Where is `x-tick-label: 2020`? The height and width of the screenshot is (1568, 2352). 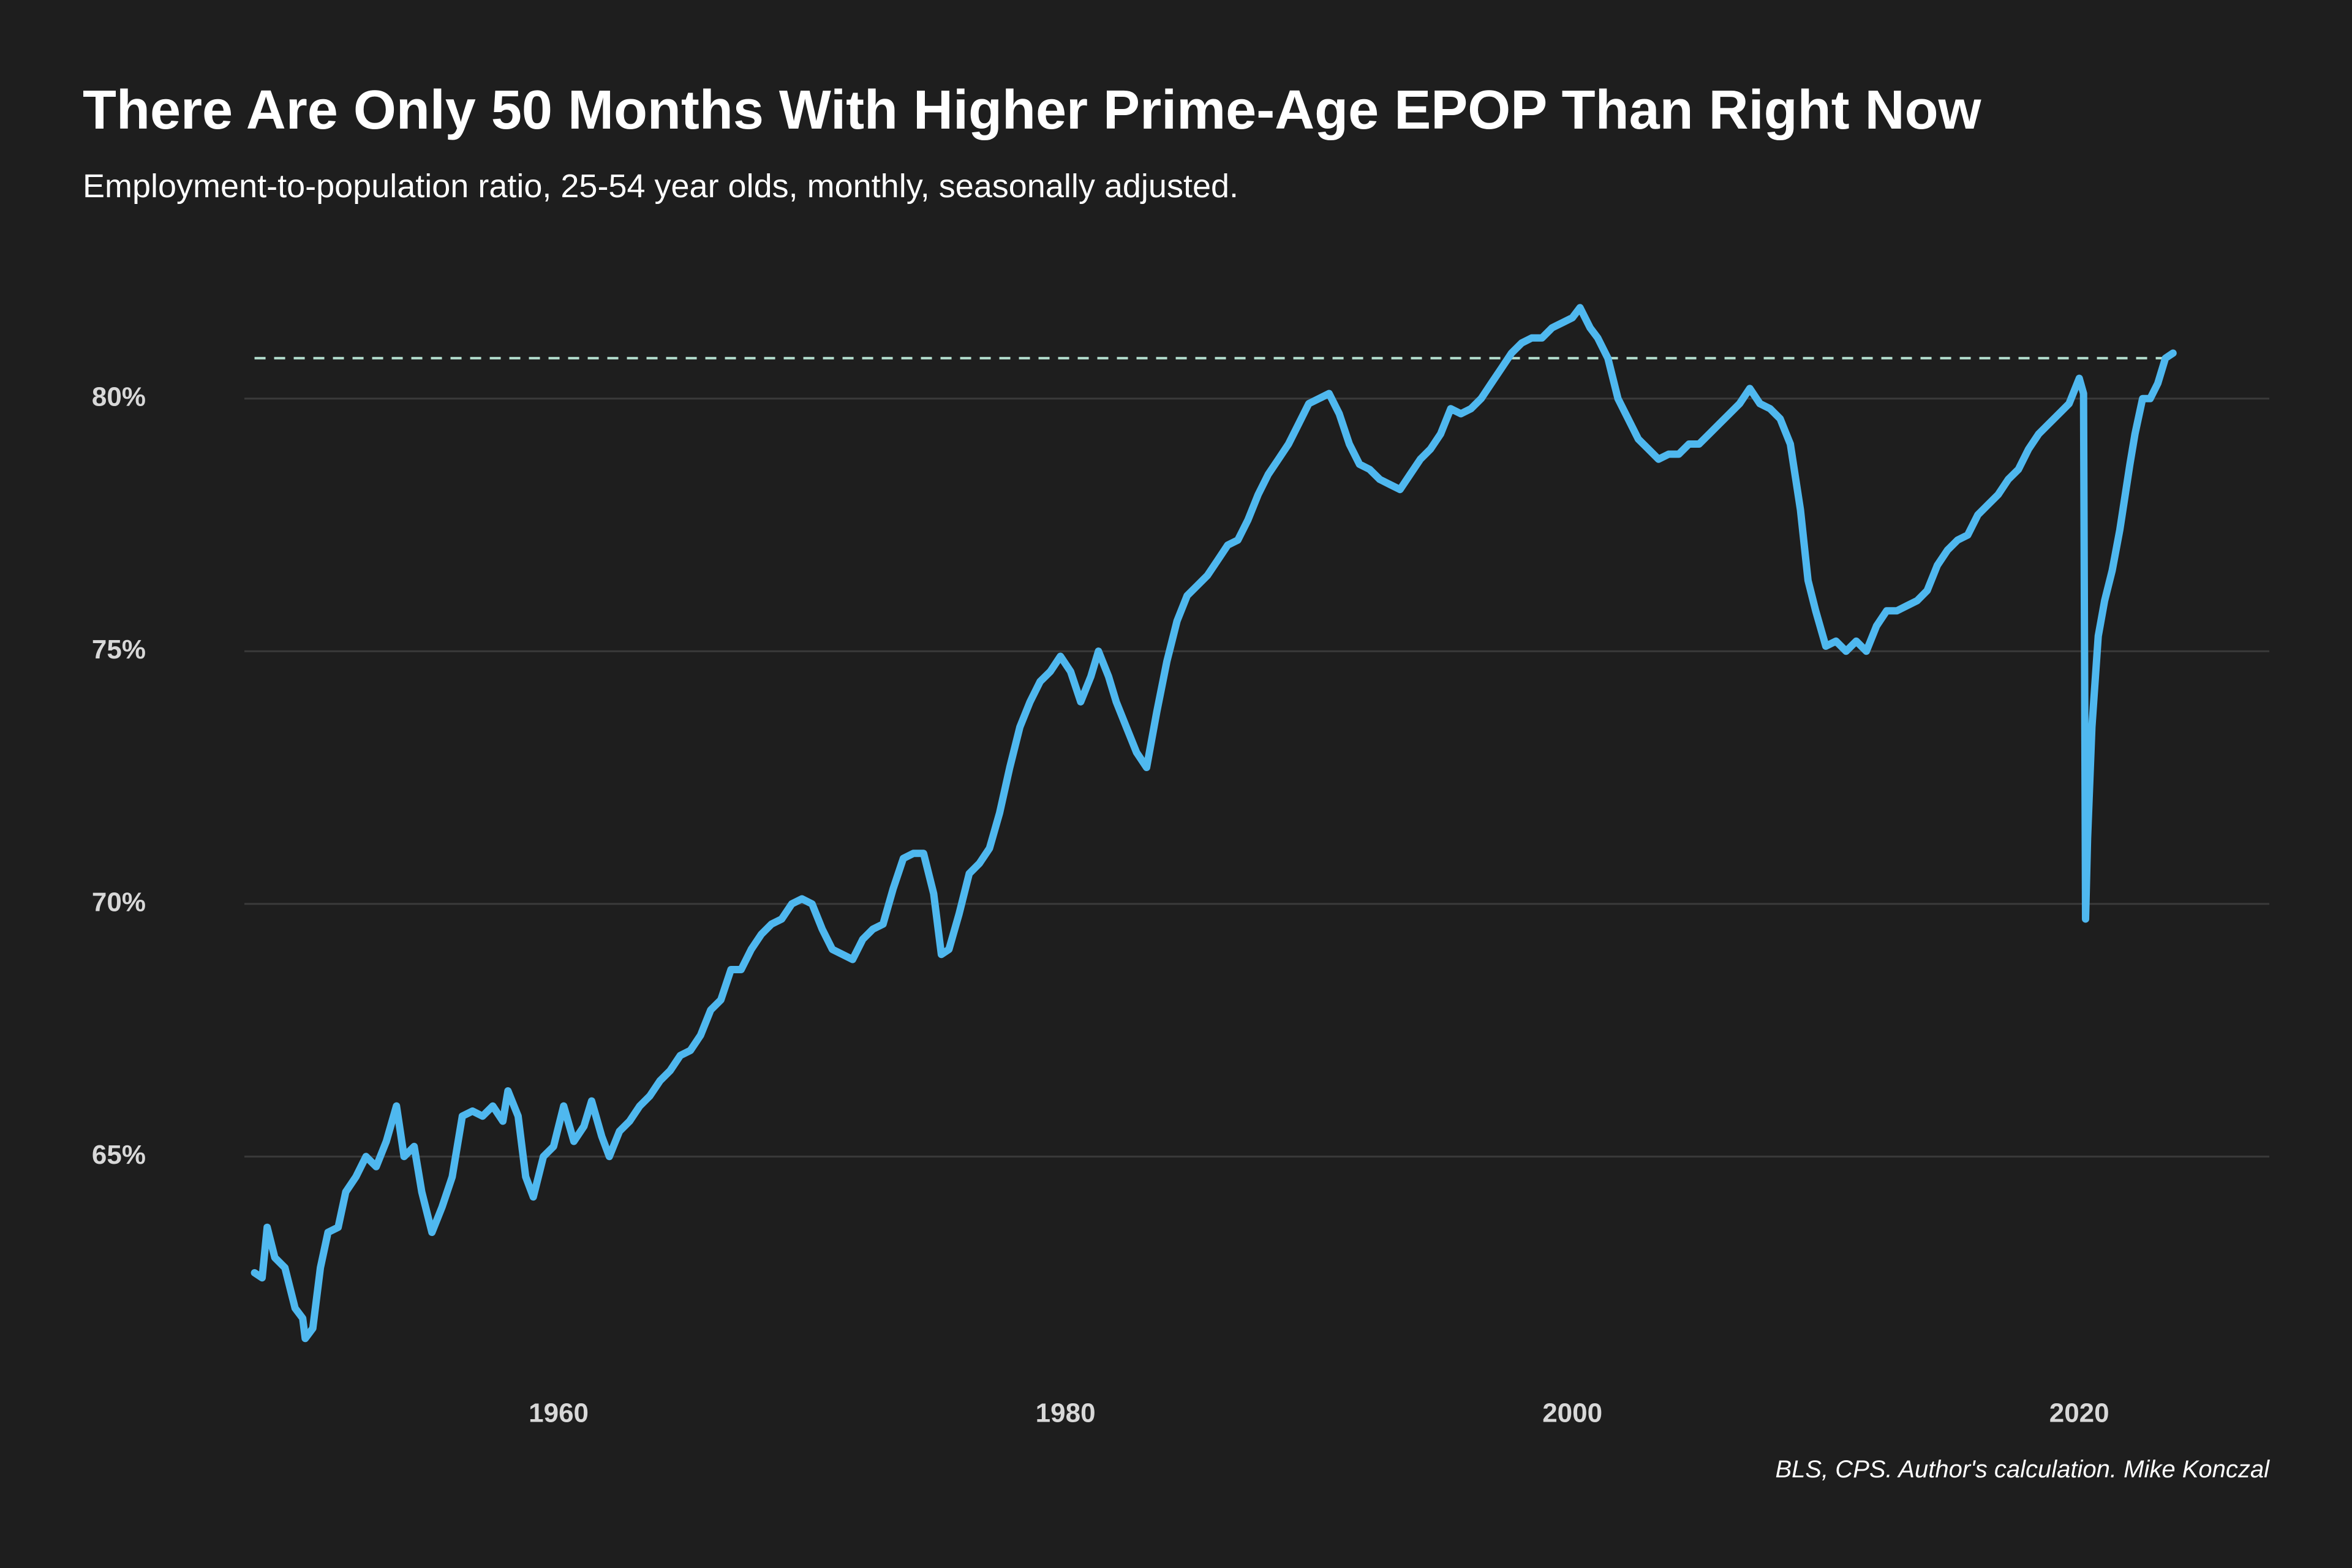
x-tick-label: 2020 is located at coordinates (2079, 1413).